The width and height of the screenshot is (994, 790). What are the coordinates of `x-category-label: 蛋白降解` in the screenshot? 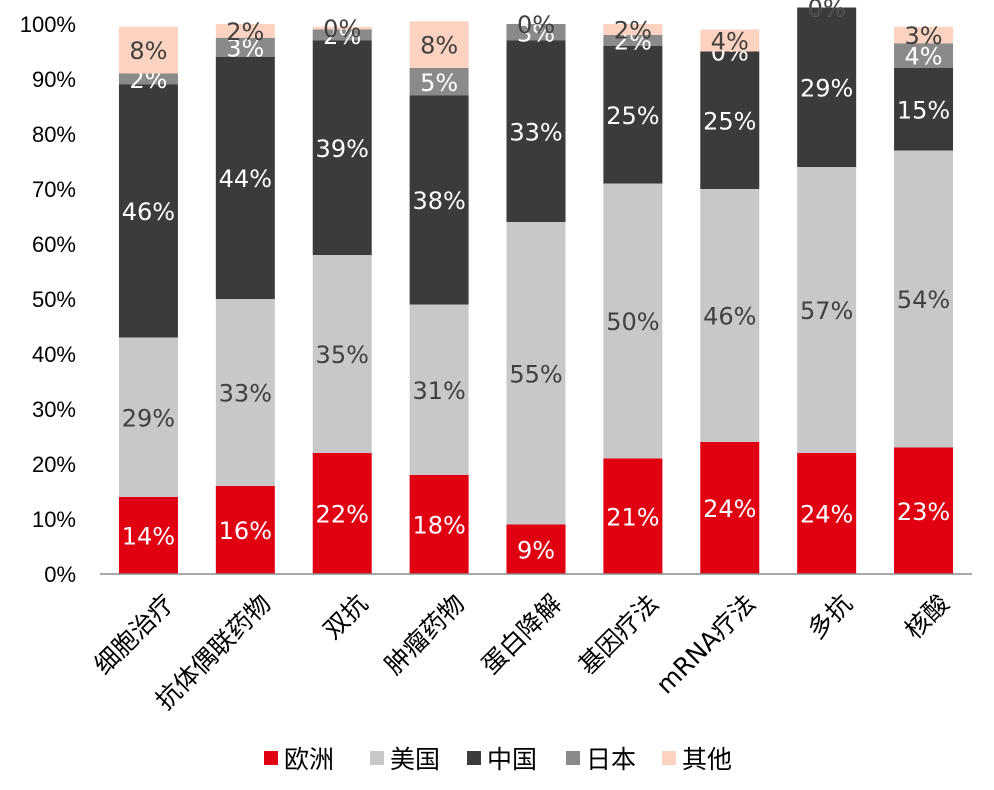 It's located at (521, 634).